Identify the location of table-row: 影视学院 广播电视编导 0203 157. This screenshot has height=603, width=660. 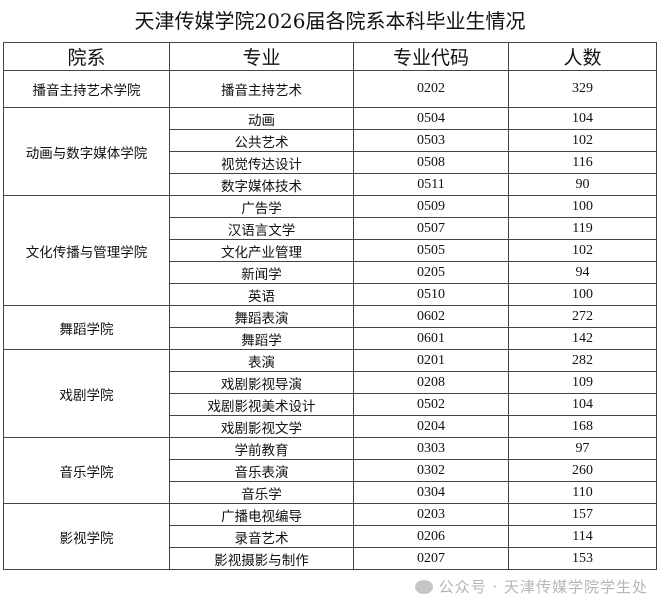
(330, 536).